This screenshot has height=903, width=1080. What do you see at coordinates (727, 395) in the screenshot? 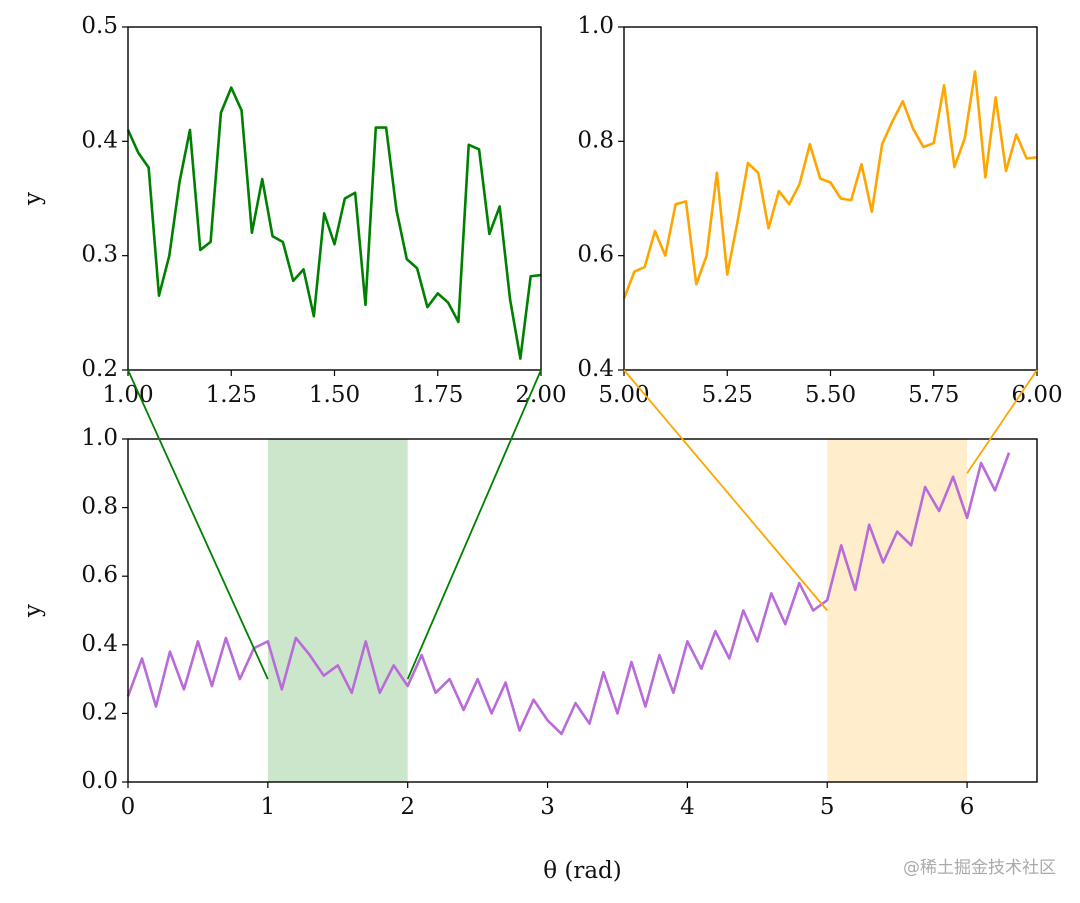
I see `x-tick-label: 5.25` at bounding box center [727, 395].